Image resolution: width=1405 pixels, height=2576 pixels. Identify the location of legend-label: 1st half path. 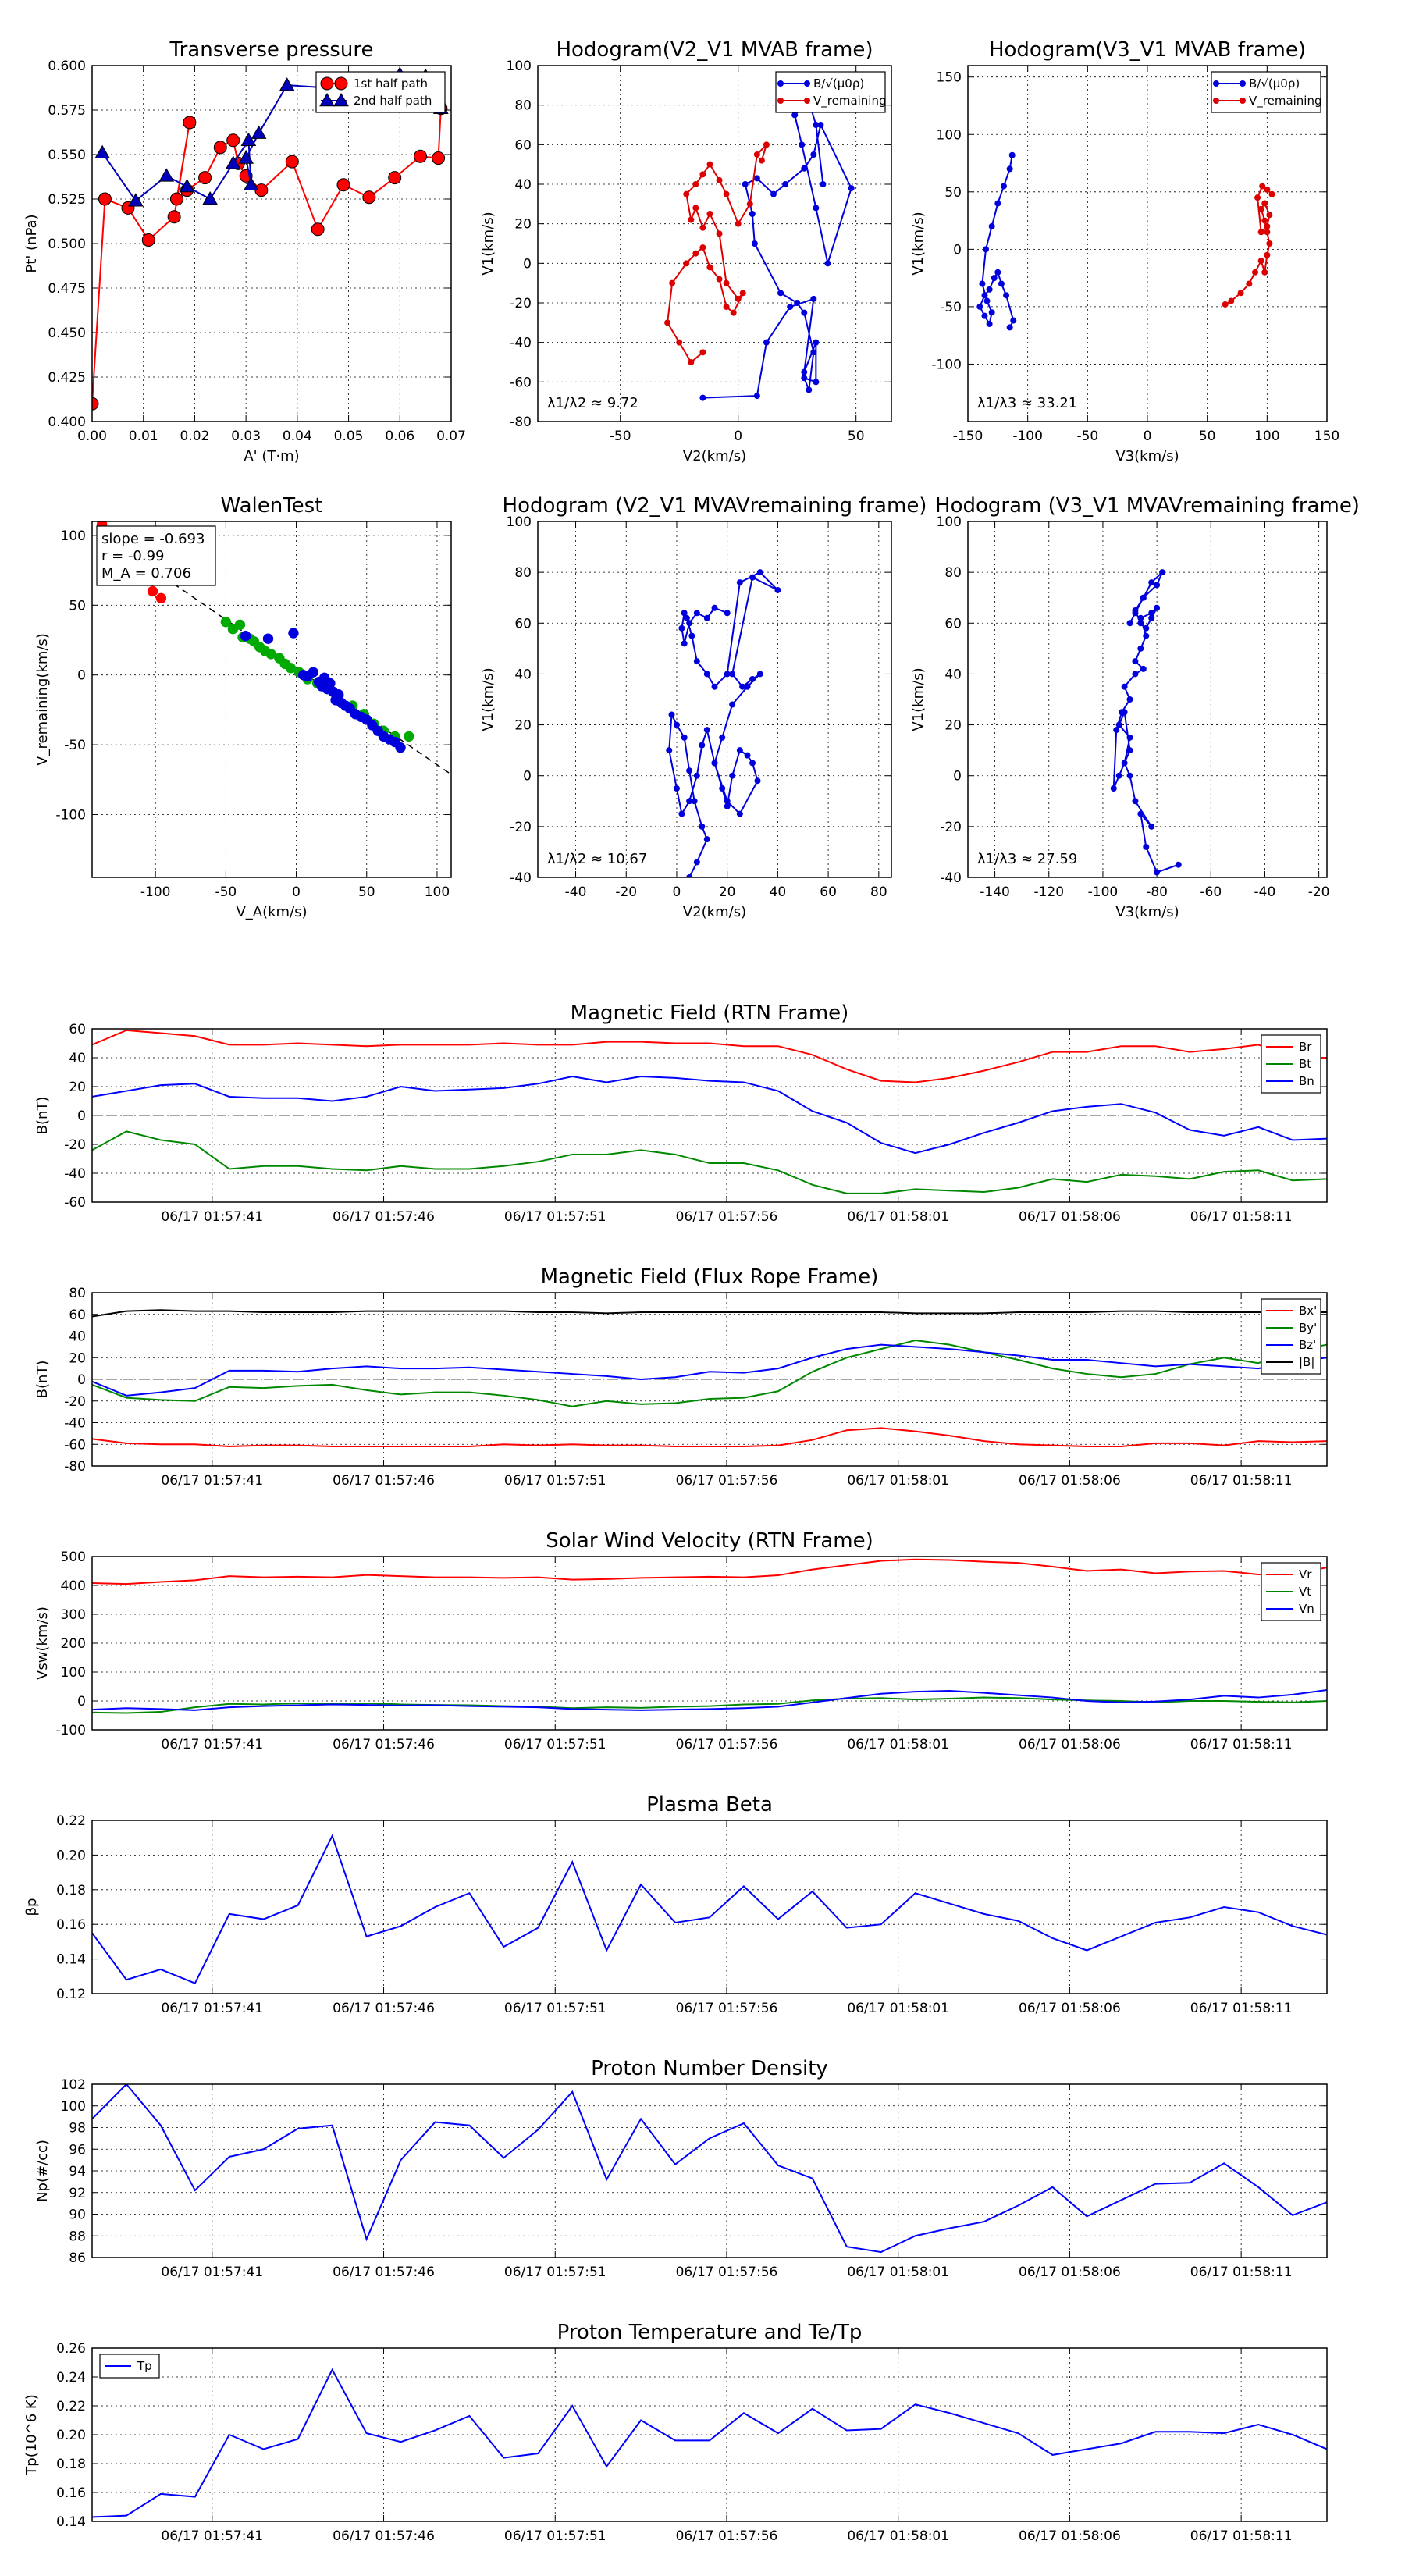
(391, 83).